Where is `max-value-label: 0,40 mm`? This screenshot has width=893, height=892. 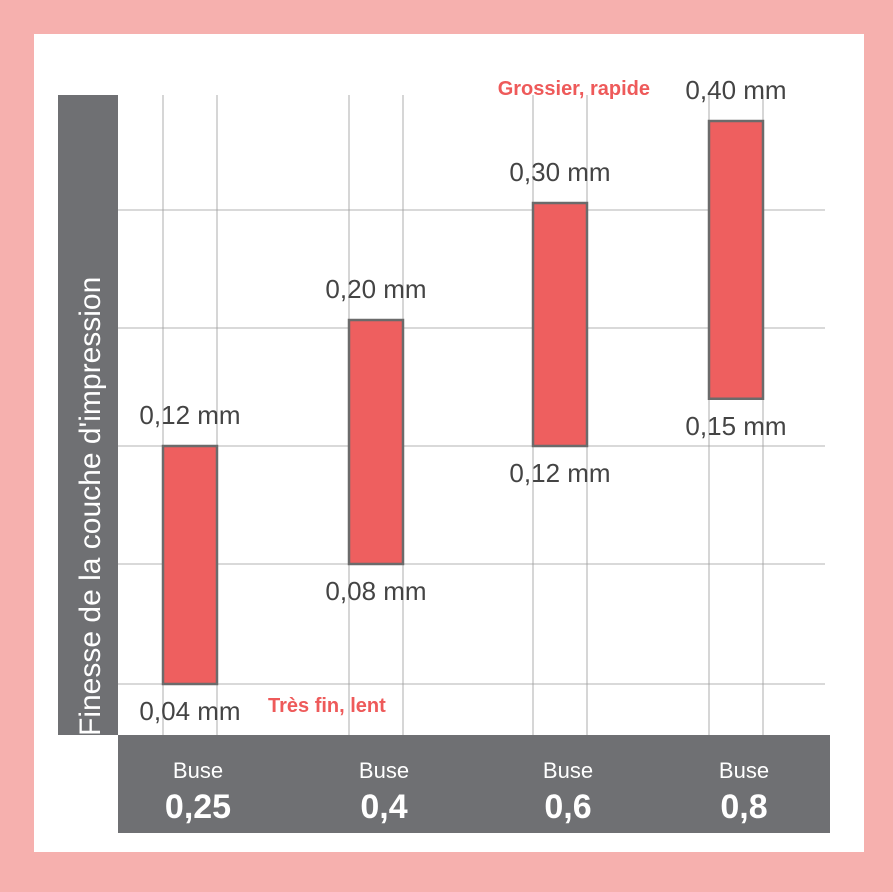
max-value-label: 0,40 mm is located at coordinates (735, 90).